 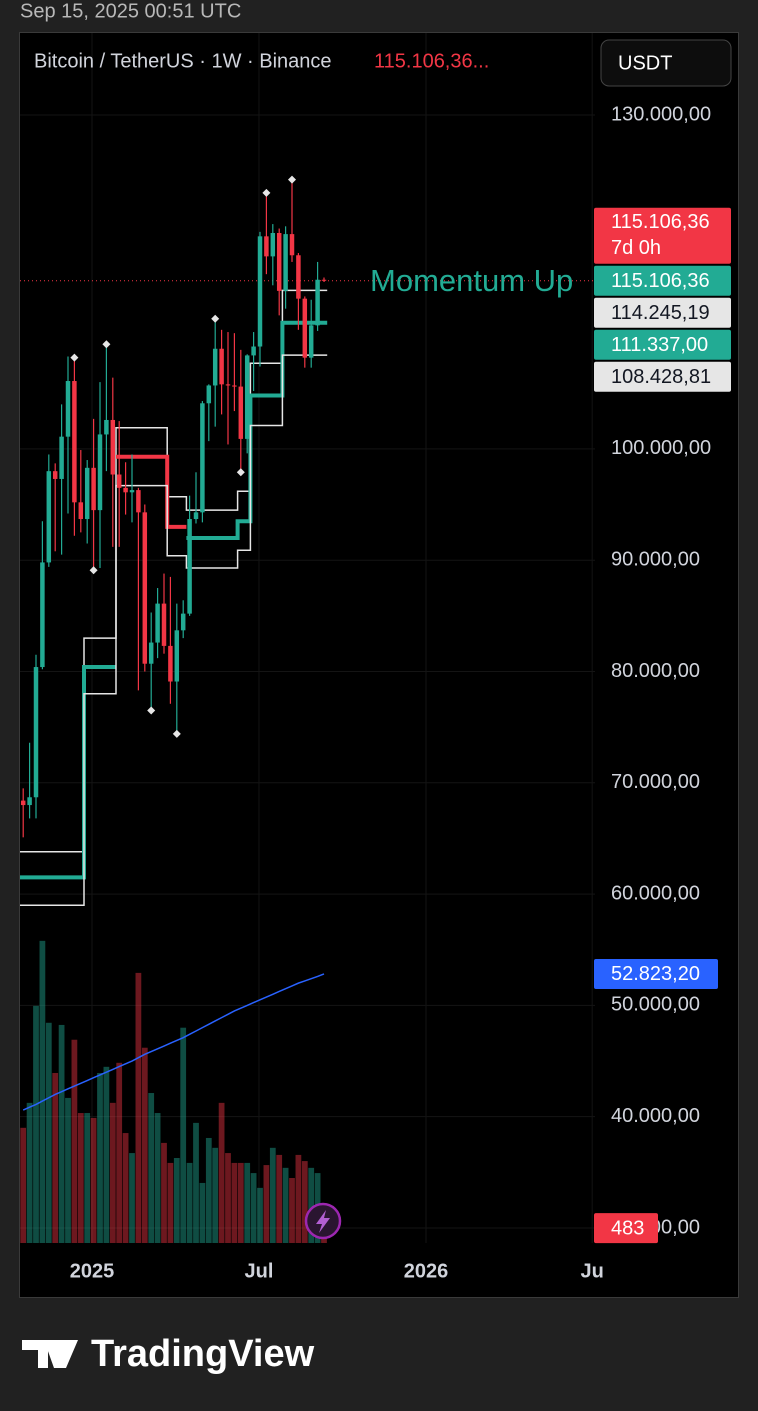 I want to click on y-tick-label: 40.000,00, so click(x=655, y=1116).